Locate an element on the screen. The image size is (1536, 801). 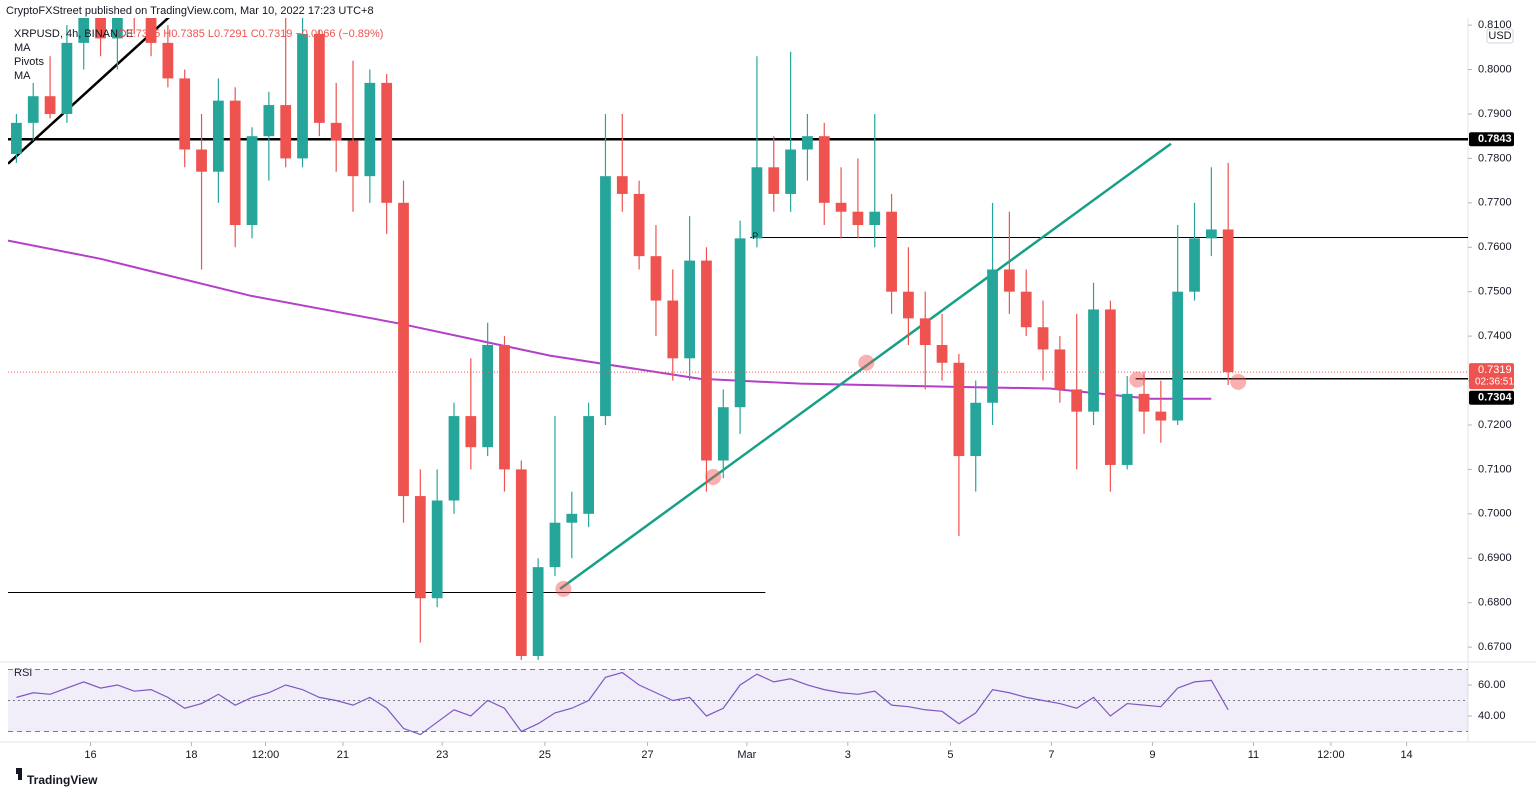
x-tick-label: 3 is located at coordinates (848, 755).